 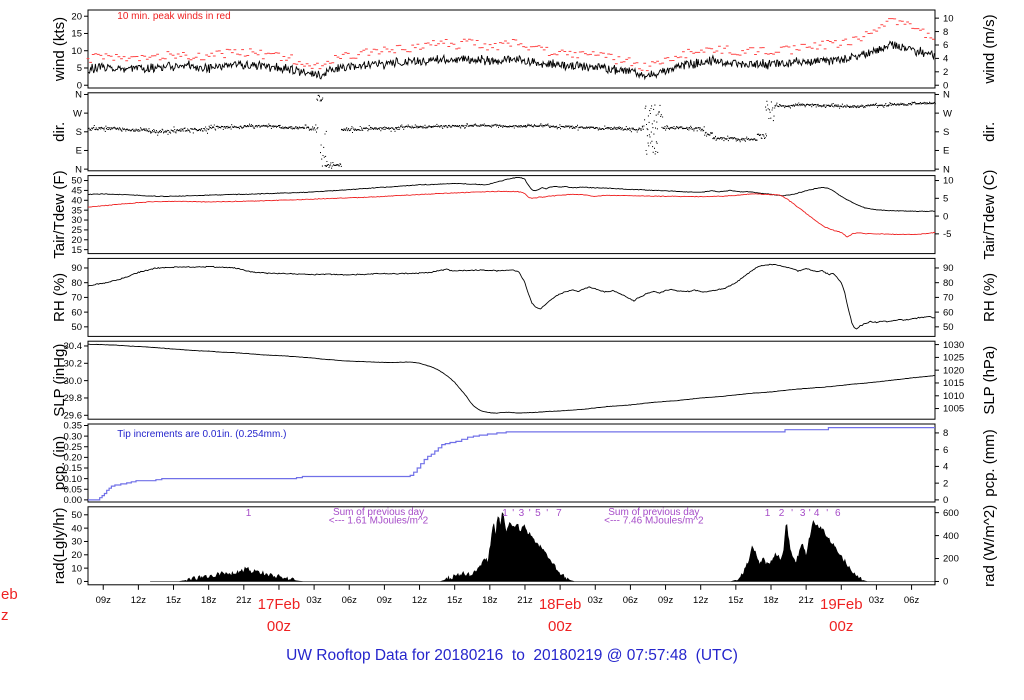 What do you see at coordinates (79, 151) in the screenshot?
I see `svg-text: E` at bounding box center [79, 151].